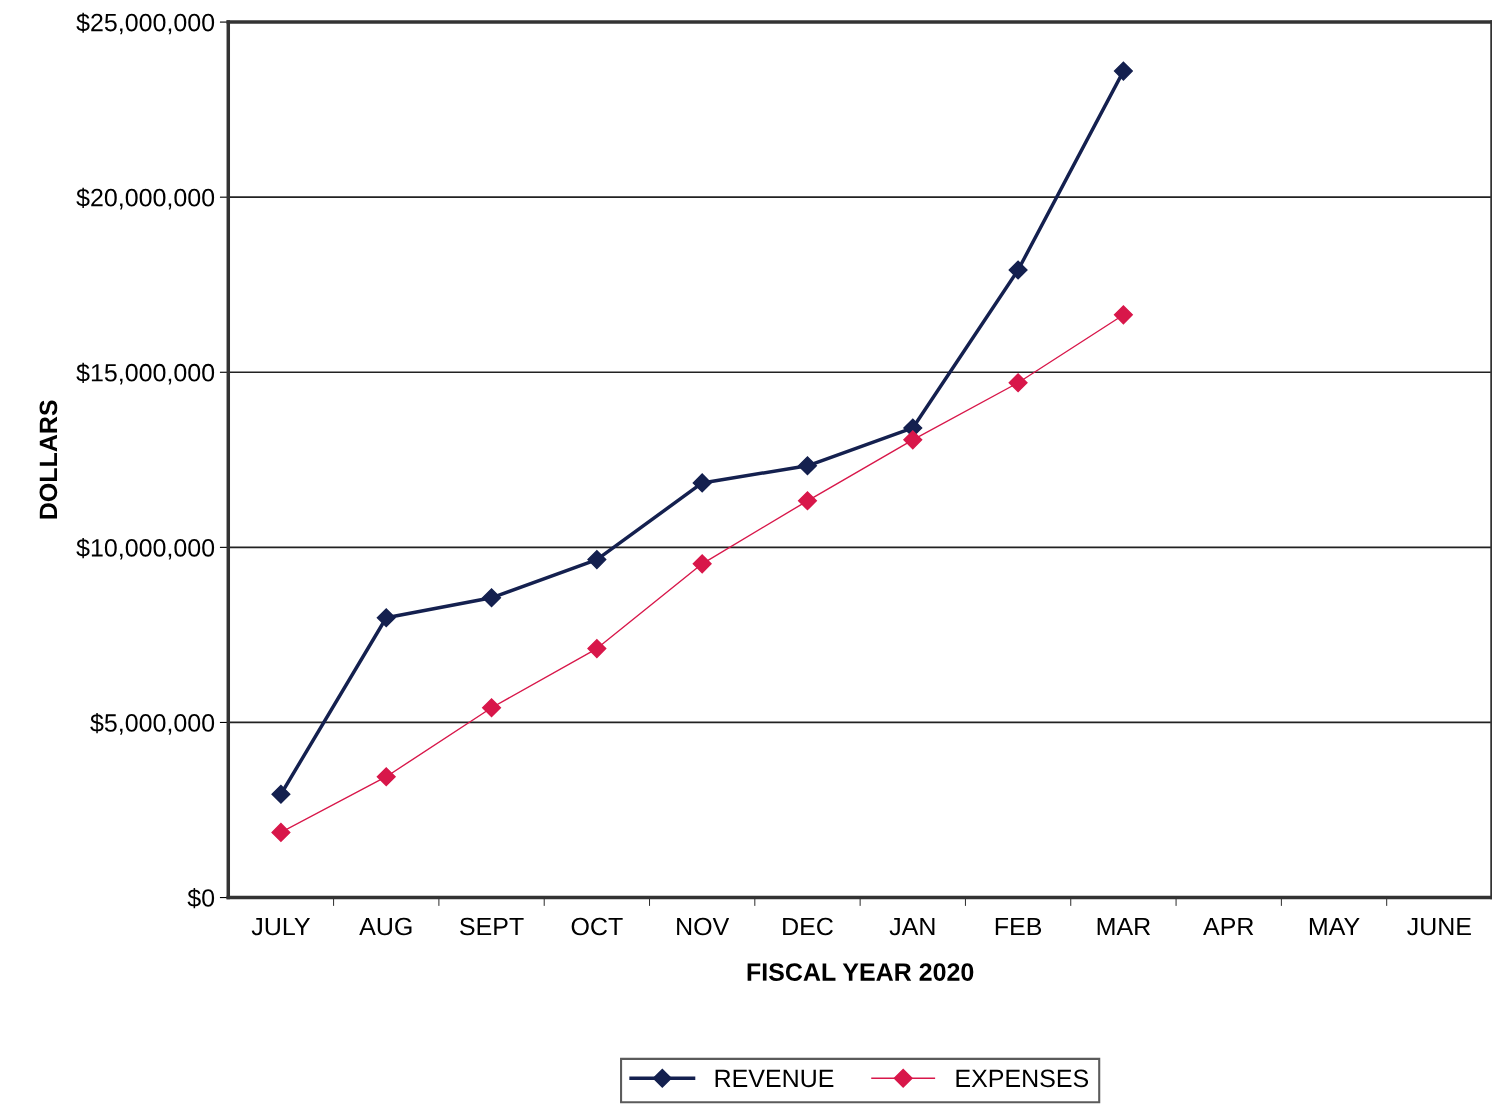  I want to click on x-tick-label: FEB, so click(1018, 926).